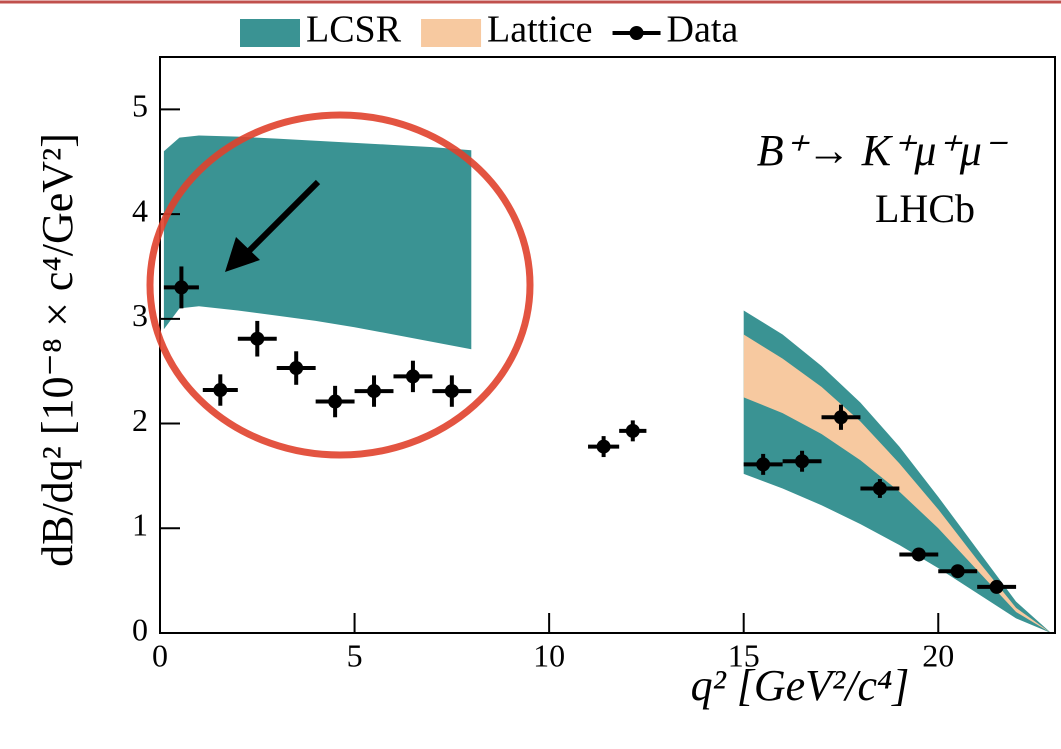 The image size is (1061, 749). Describe the element at coordinates (140, 420) in the screenshot. I see `y-tick-label: 2` at that location.